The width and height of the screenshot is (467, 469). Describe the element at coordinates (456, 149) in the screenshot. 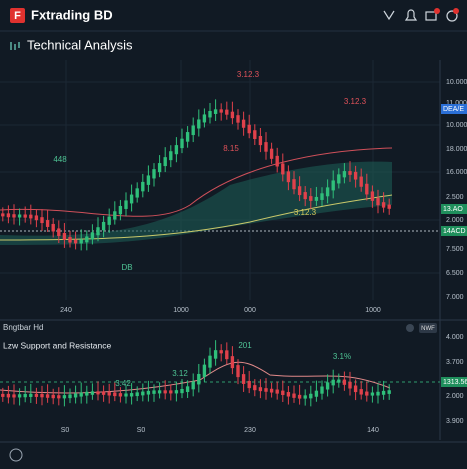

I see `price-label: 18.000` at that location.